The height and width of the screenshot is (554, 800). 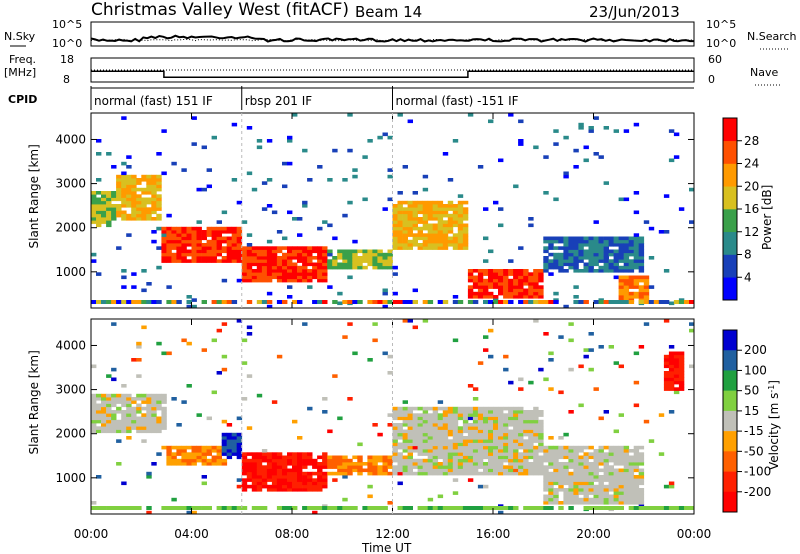 What do you see at coordinates (751, 391) in the screenshot?
I see `velocity-tick-label: 50` at bounding box center [751, 391].